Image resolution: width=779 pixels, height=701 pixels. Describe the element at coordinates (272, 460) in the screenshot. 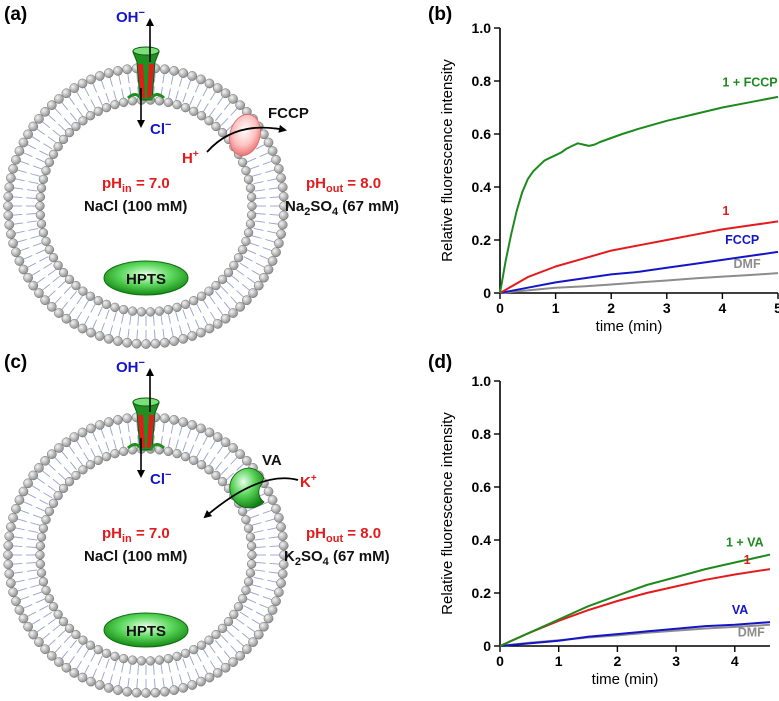

I see `va-label: VA` at that location.